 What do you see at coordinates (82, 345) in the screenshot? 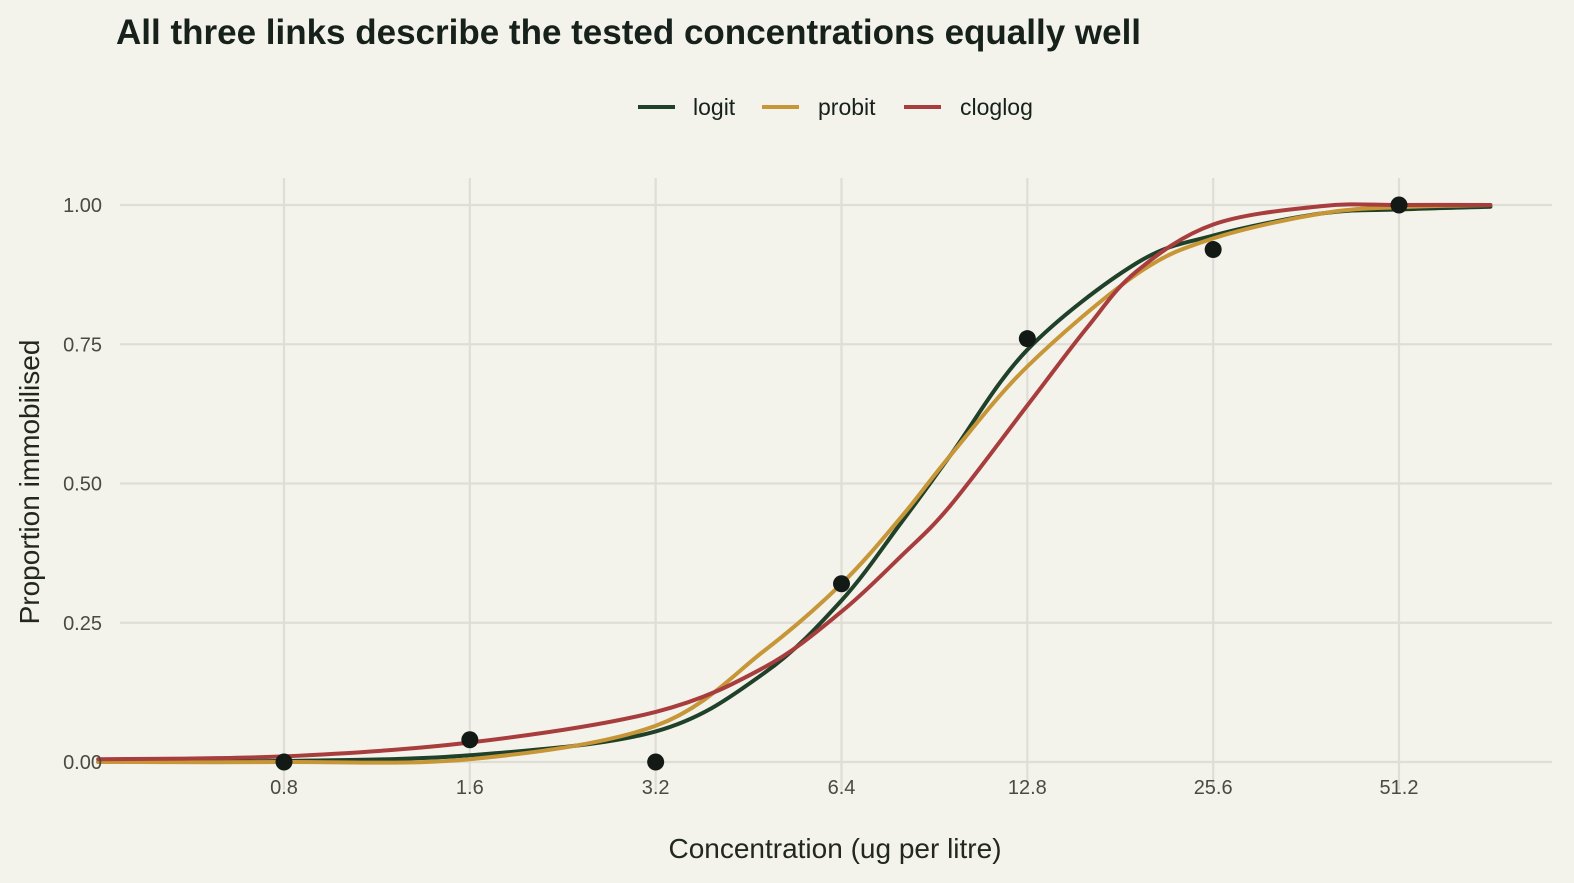
I see `y-tick-label: 0.75` at bounding box center [82, 345].